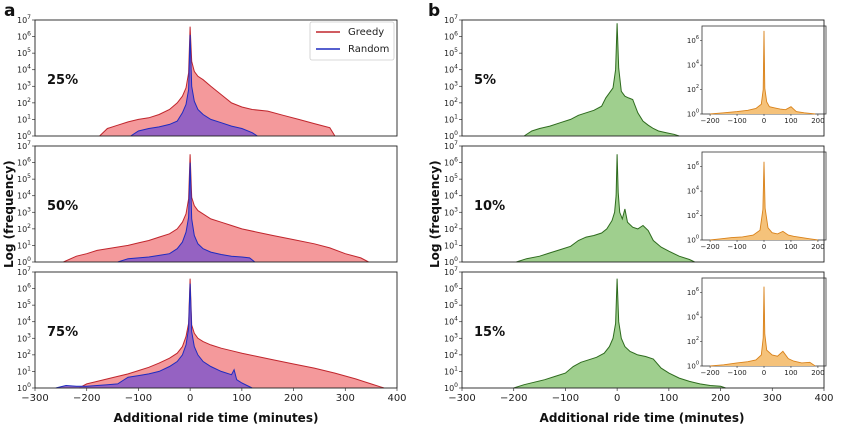  Describe the element at coordinates (489, 206) in the screenshot. I see `row-percentage-label: 10%` at that location.